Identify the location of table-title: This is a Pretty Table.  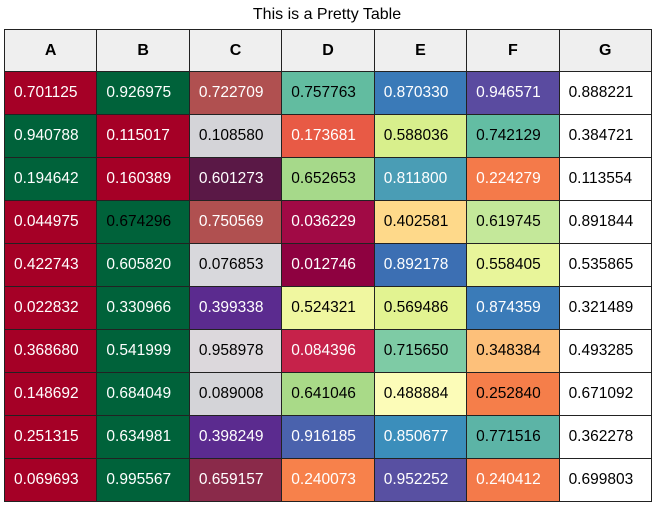
(327, 14).